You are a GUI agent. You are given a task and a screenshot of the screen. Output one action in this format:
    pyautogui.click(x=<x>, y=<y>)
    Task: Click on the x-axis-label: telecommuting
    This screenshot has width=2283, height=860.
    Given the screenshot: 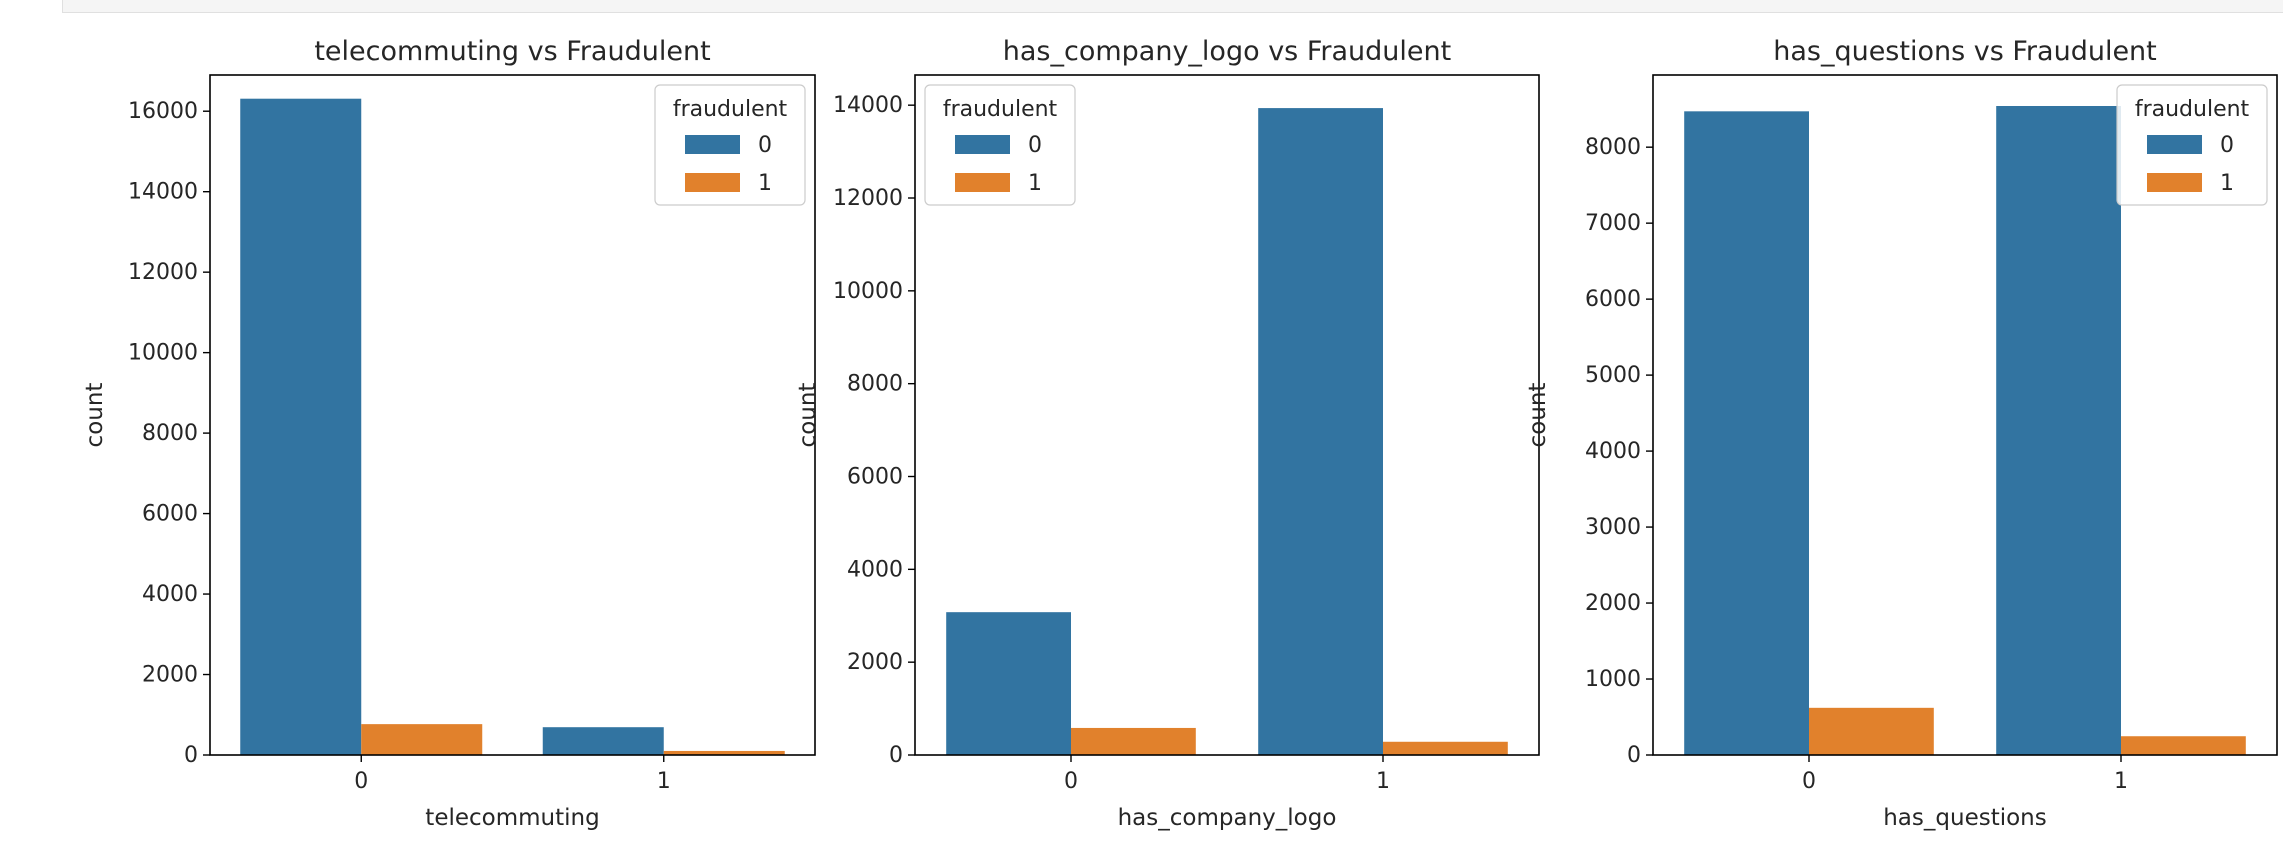 What is the action you would take?
    pyautogui.click(x=512, y=818)
    